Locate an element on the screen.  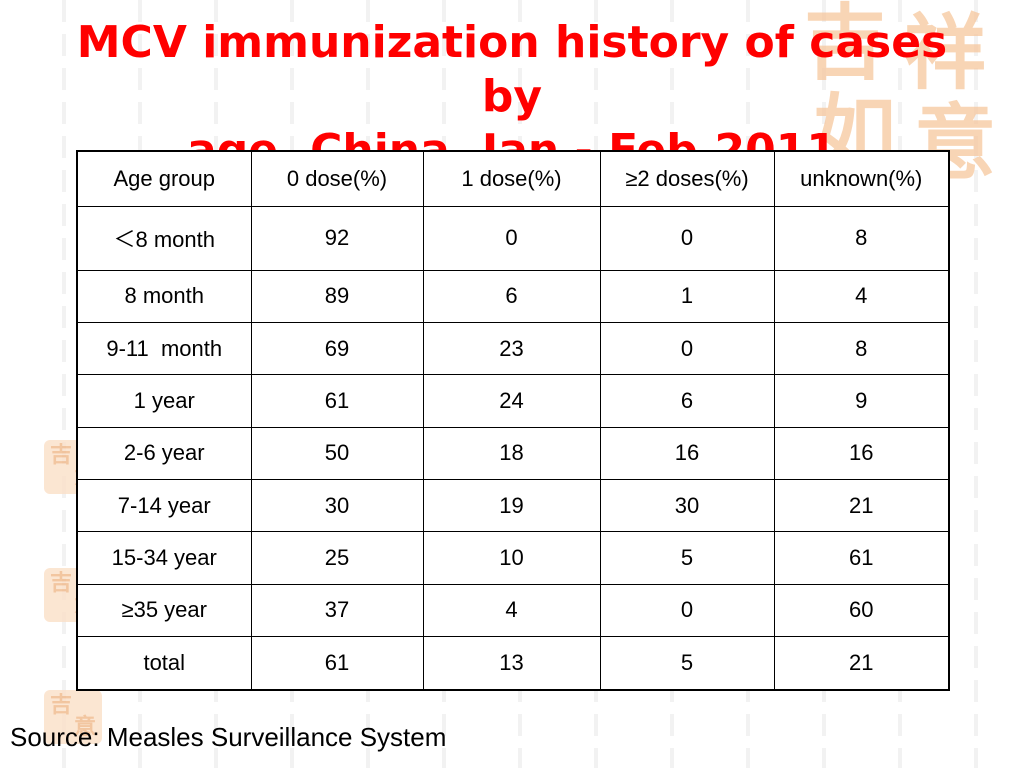
table-cell: 37 is located at coordinates (337, 610).